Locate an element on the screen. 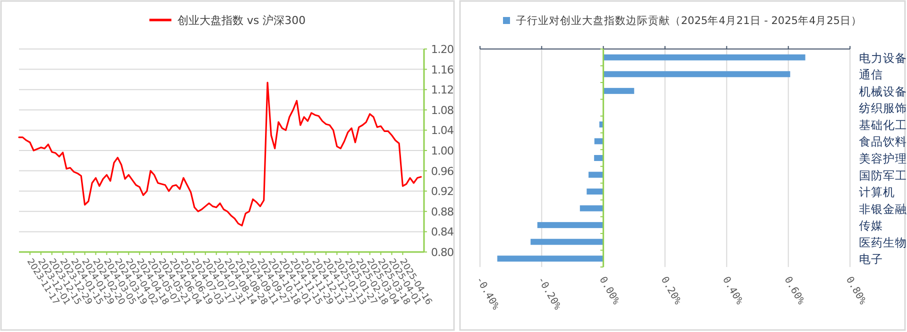 The width and height of the screenshot is (907, 332). y-tick-label: 1.00 is located at coordinates (442, 151).